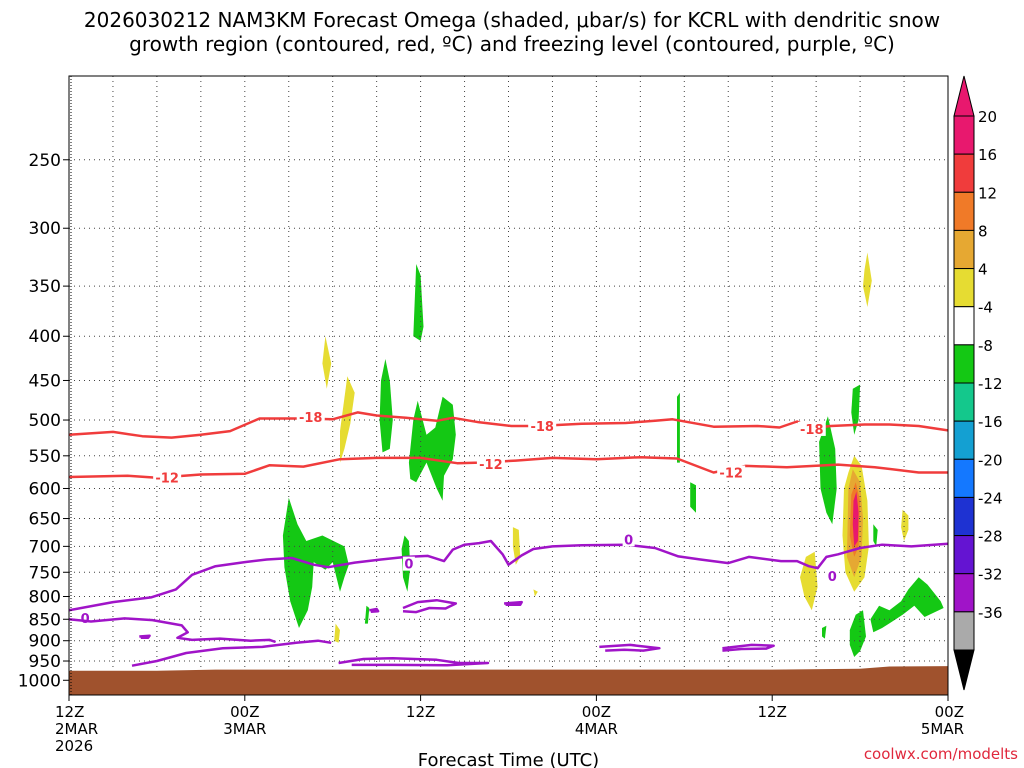 Image resolution: width=1024 pixels, height=768 pixels. What do you see at coordinates (45, 597) in the screenshot?
I see `y-tick-label: 800` at bounding box center [45, 597].